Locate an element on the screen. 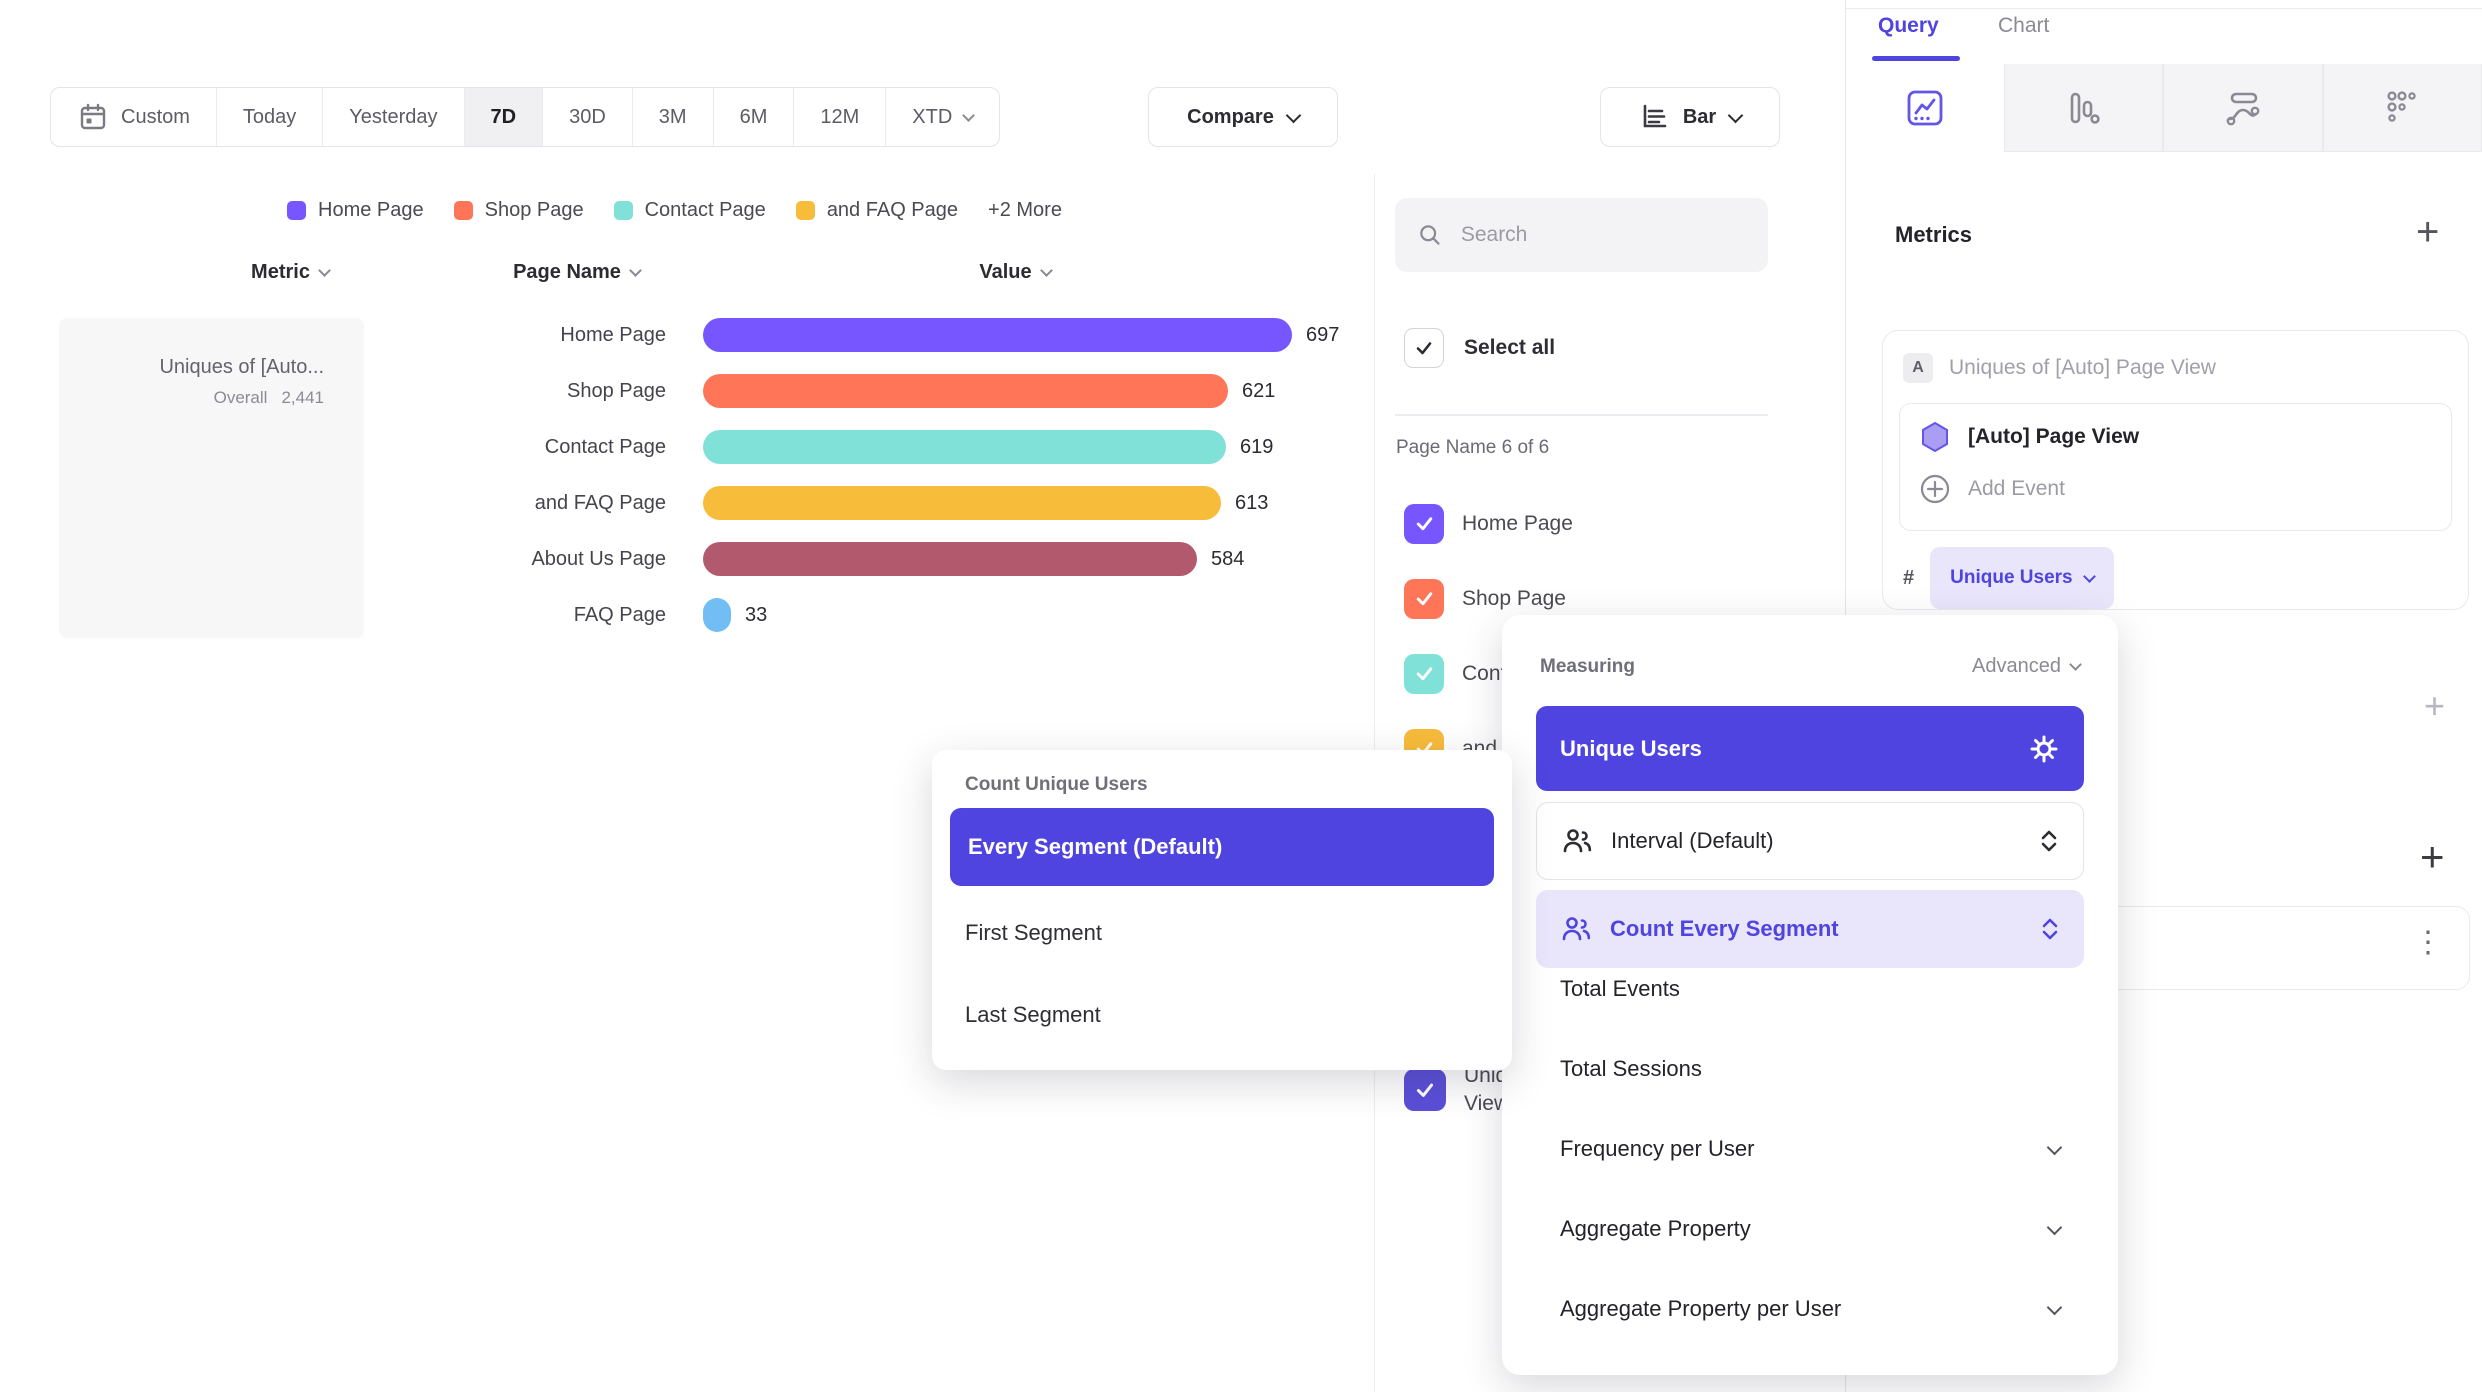 The image size is (2482, 1392). measurement-pill: Unique Users is located at coordinates (2022, 578).